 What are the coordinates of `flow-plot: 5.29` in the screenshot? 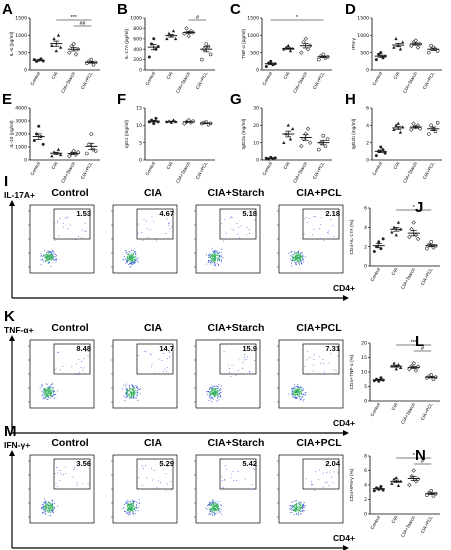 It's located at (144, 489).